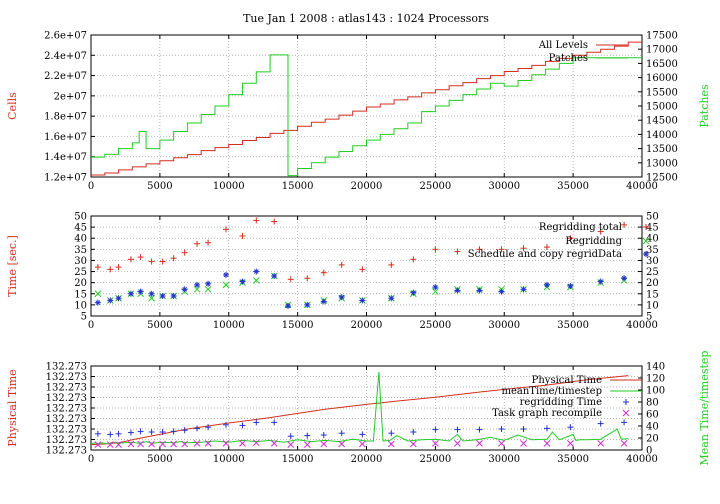 Image resolution: width=720 pixels, height=504 pixels. What do you see at coordinates (662, 107) in the screenshot?
I see `y2-tick-label: 15000` at bounding box center [662, 107].